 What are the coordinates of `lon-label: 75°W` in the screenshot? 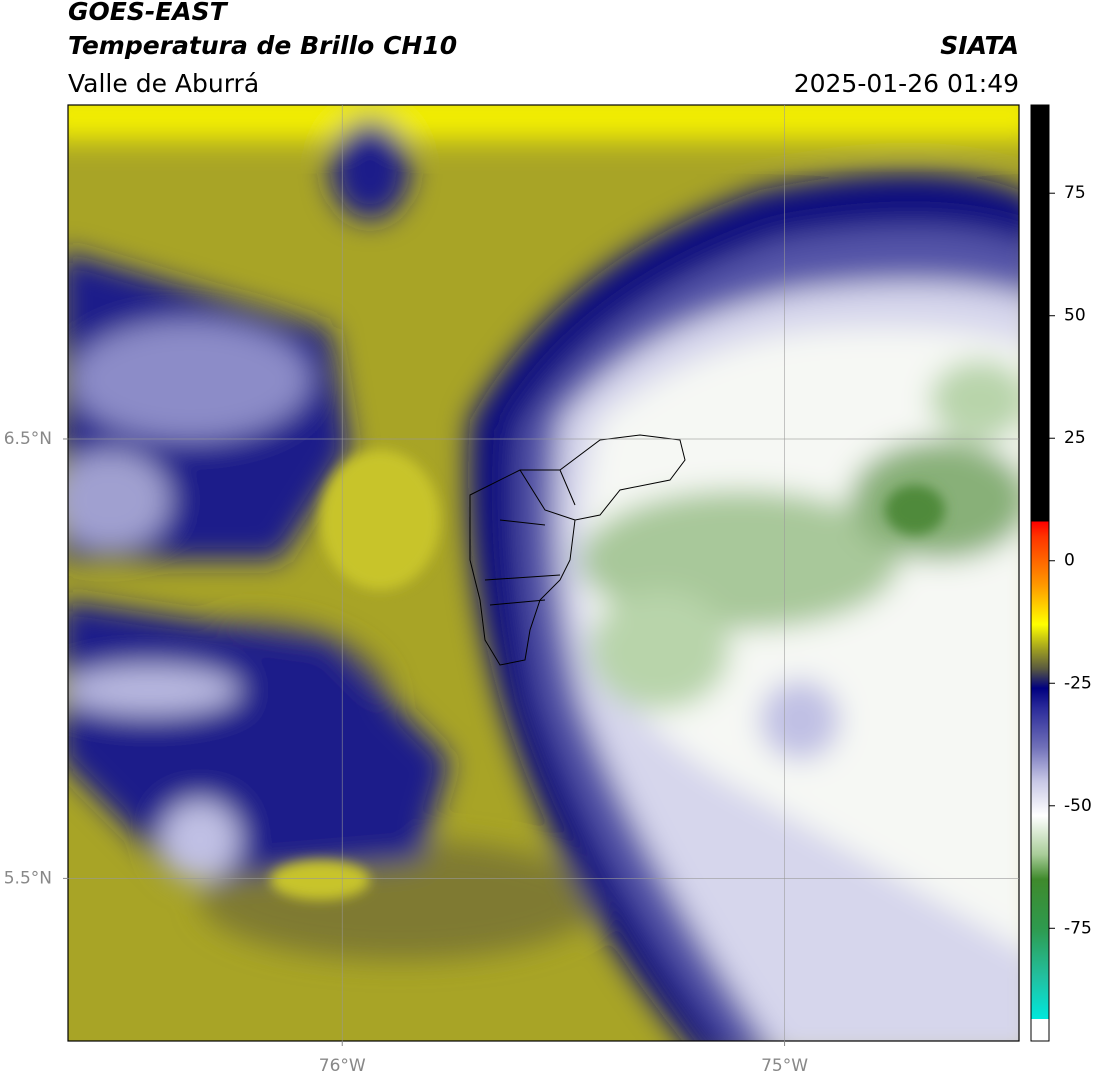 It's located at (784, 1066).